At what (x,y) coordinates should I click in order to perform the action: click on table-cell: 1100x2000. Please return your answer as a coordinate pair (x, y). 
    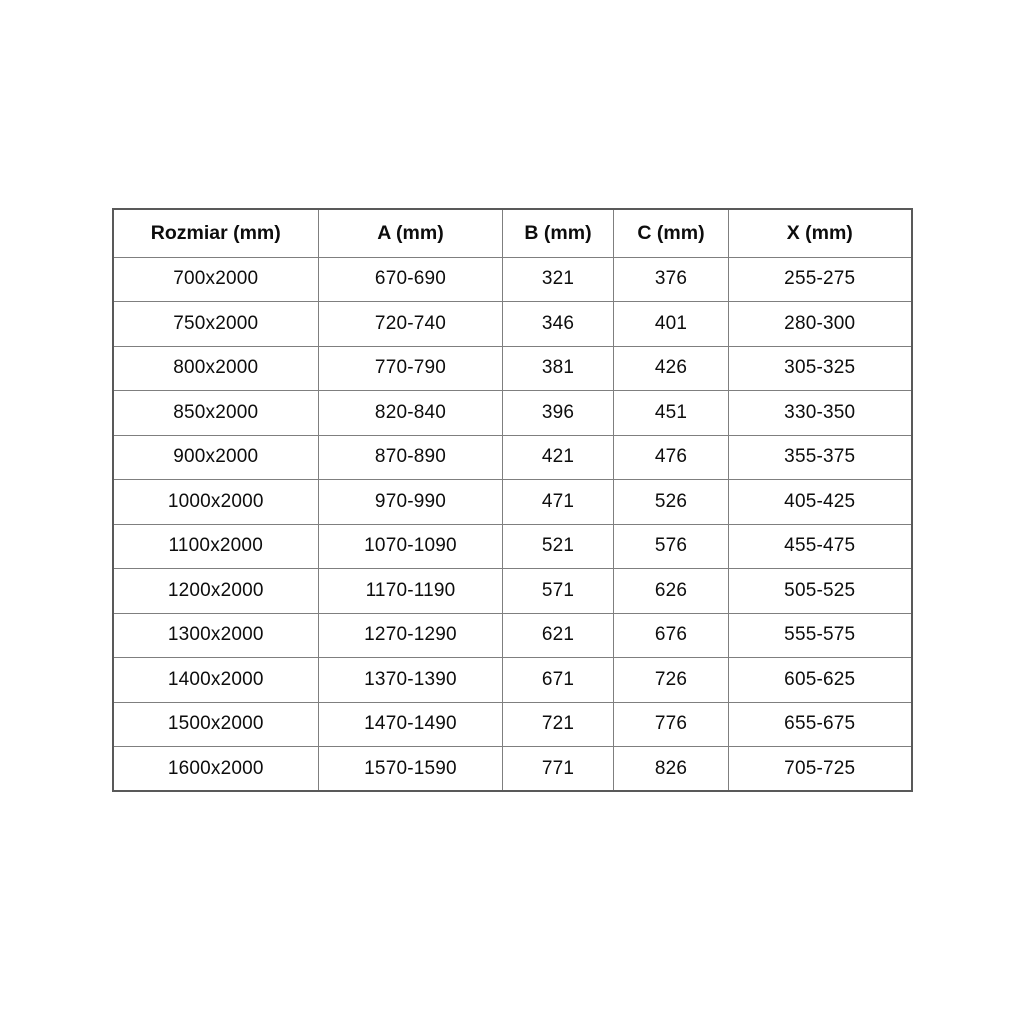
    Looking at the image, I should click on (215, 546).